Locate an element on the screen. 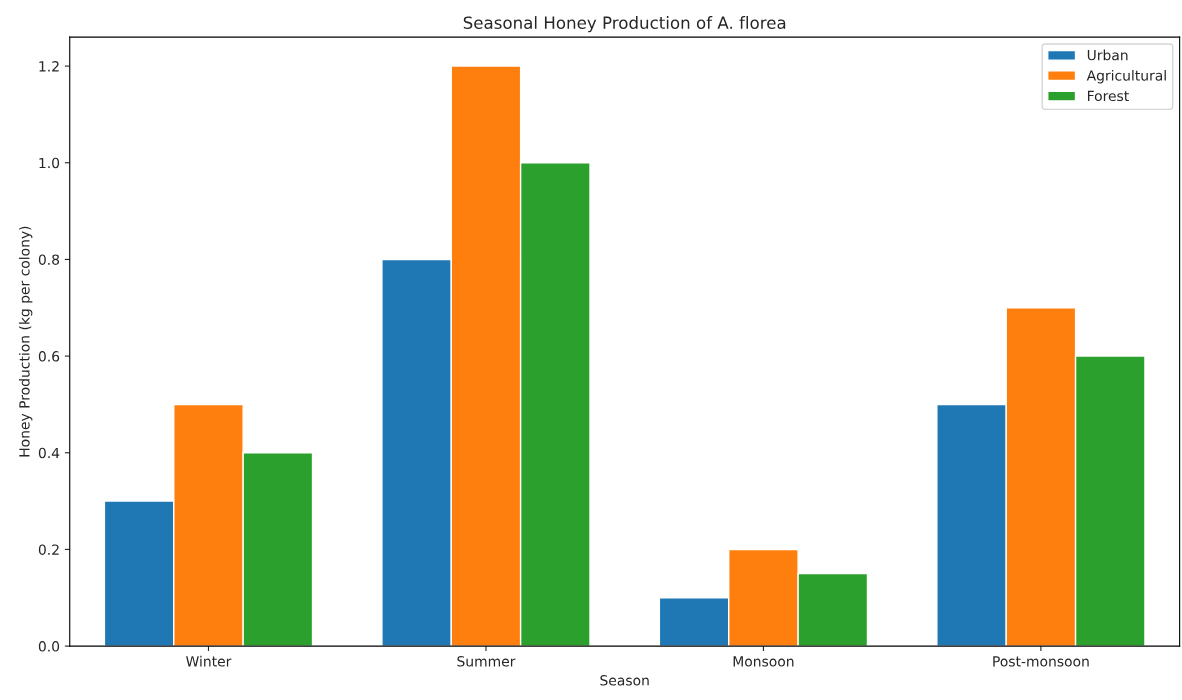 The height and width of the screenshot is (700, 1182). x-tick-label: Winter is located at coordinates (209, 661).